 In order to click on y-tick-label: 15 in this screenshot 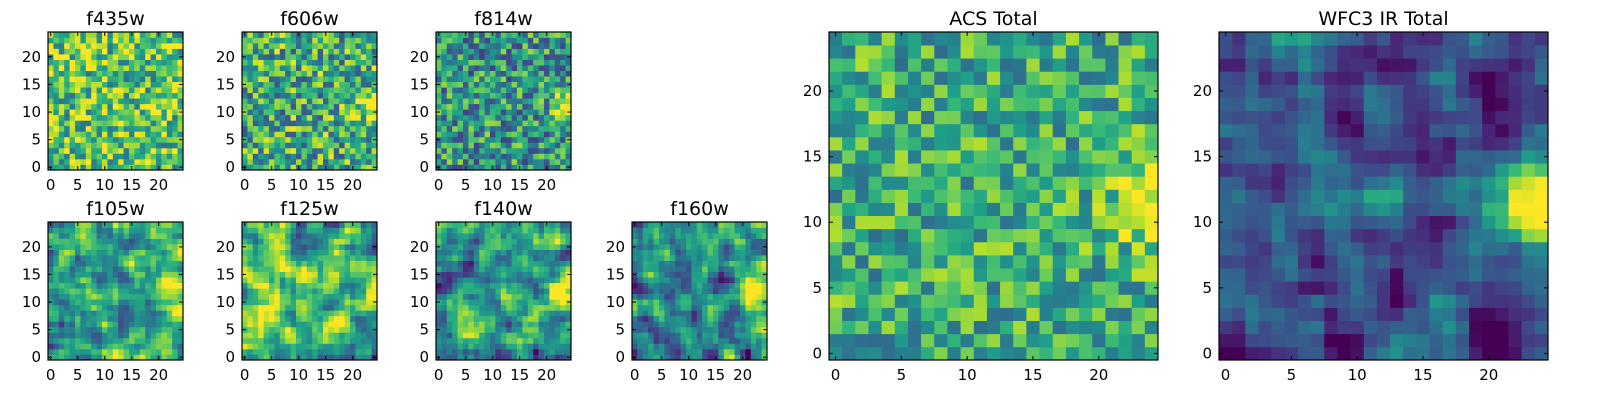, I will do `click(225, 274)`.